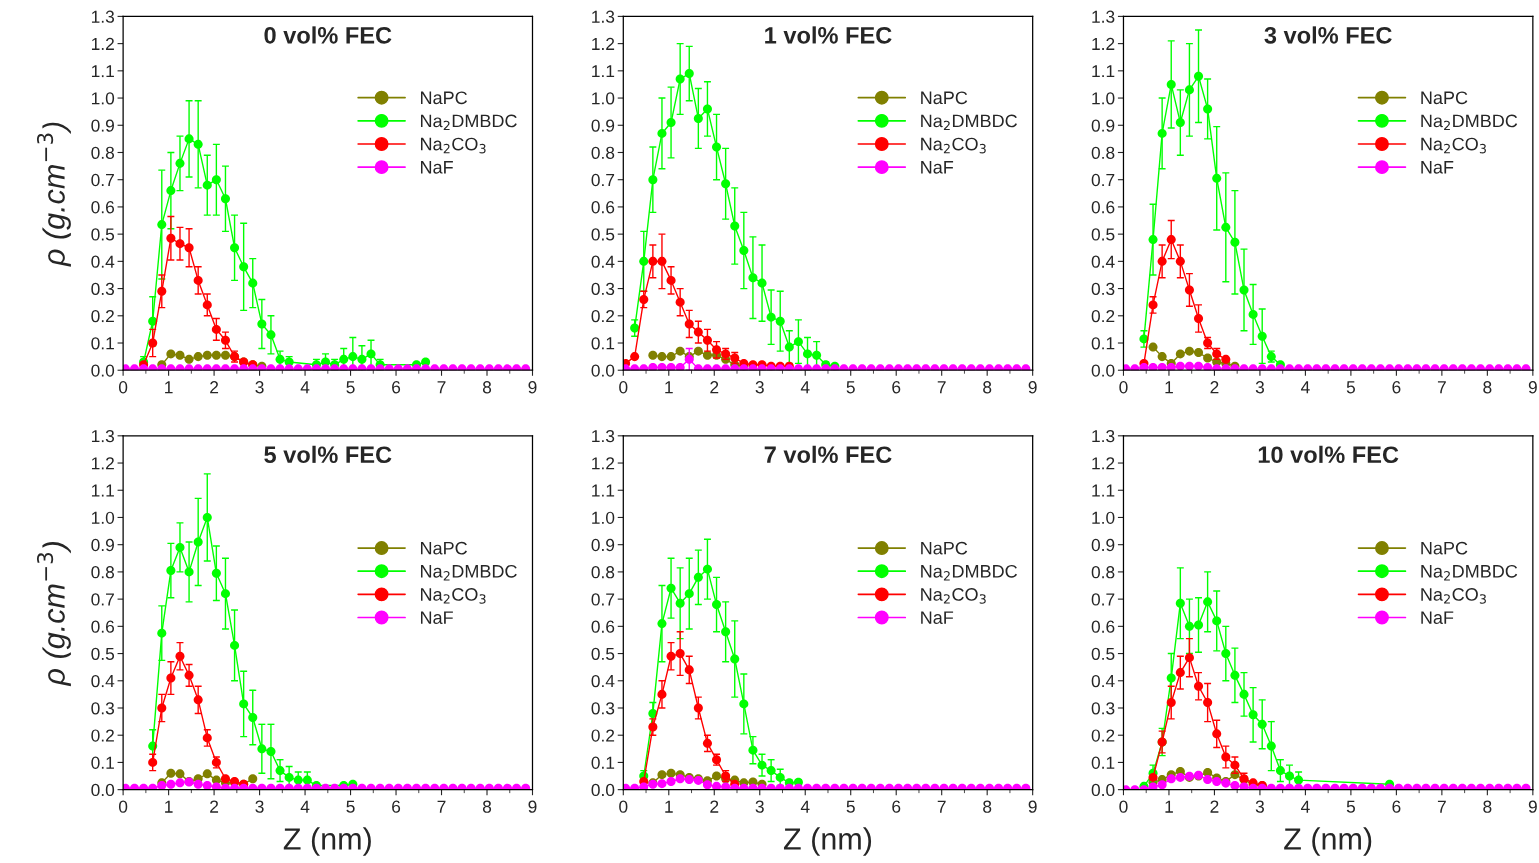 This screenshot has width=1539, height=863. What do you see at coordinates (1328, 454) in the screenshot?
I see `chart-title: 10 vol% FEC` at bounding box center [1328, 454].